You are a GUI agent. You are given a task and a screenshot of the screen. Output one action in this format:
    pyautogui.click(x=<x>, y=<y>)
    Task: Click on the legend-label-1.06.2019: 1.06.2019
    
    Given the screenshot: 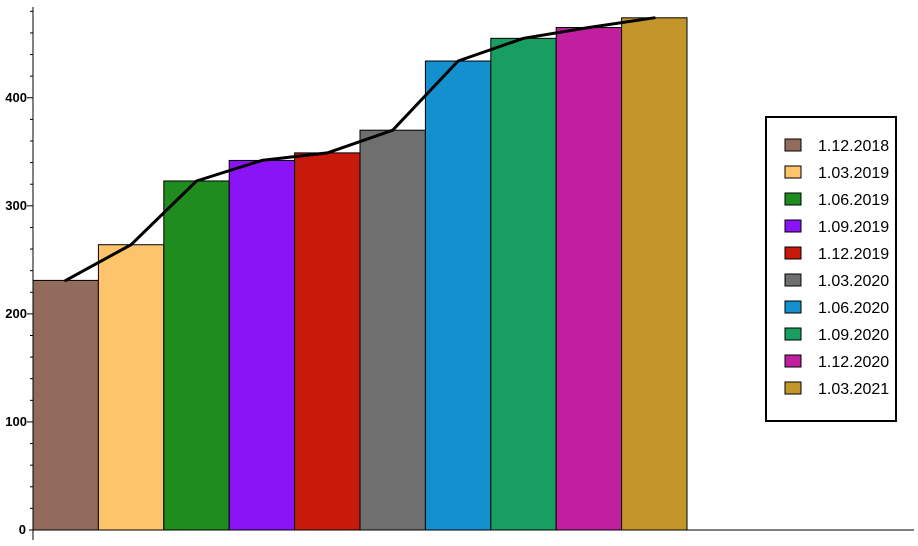 What is the action you would take?
    pyautogui.click(x=853, y=200)
    